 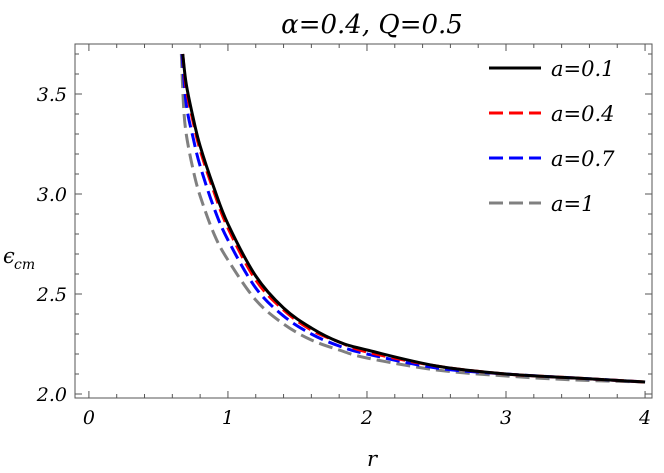 I want to click on y-axis-label-main: ϵ, so click(x=9, y=256).